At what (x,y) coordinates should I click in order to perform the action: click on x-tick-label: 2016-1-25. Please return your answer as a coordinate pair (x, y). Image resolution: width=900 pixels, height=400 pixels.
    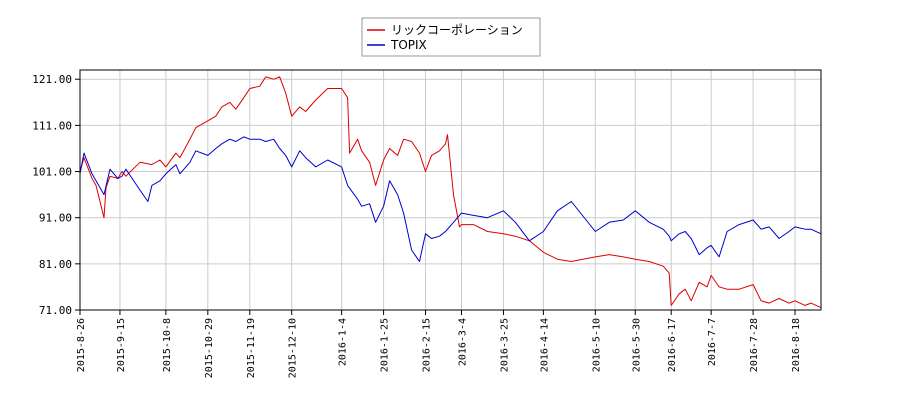
    Looking at the image, I should click on (385, 345).